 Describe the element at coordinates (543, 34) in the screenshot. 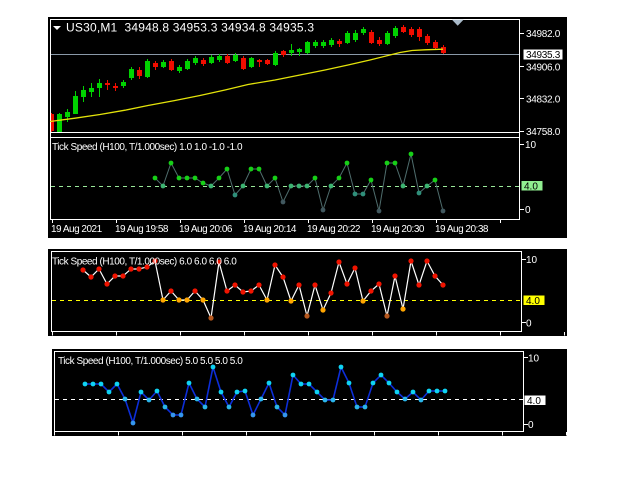

I see `svg-text: 34982.0` at that location.